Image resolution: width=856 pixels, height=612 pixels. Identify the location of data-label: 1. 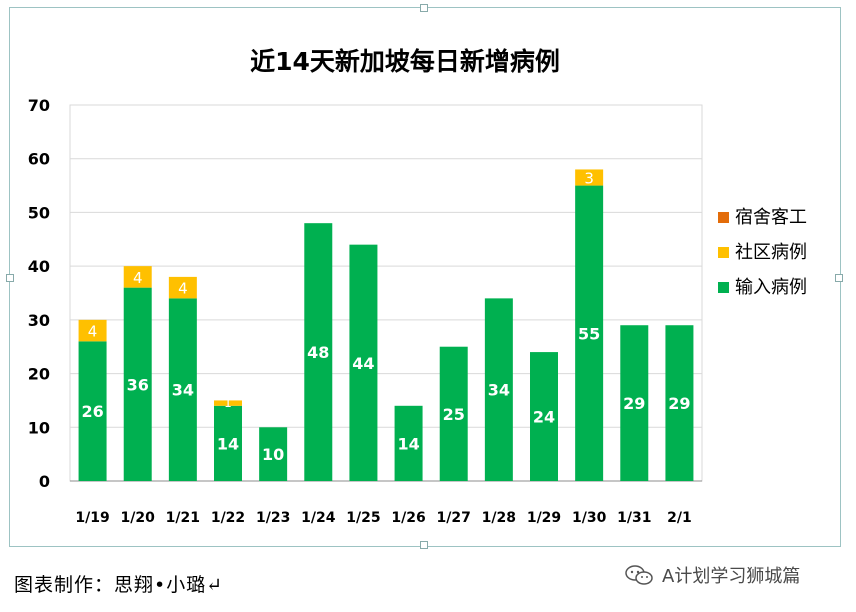
(228, 403).